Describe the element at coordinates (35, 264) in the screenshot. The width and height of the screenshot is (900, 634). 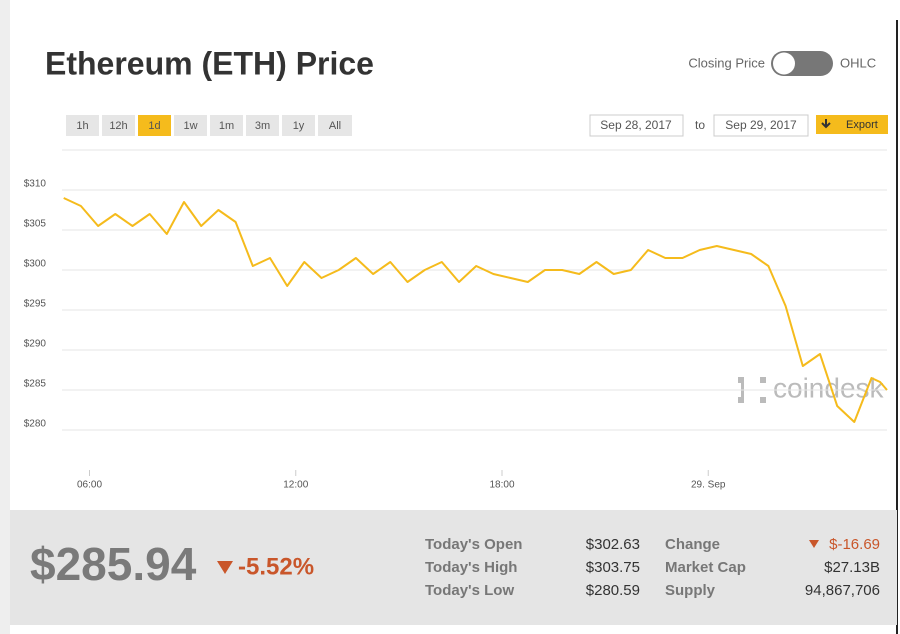
I see `y-tick-label: $300` at that location.